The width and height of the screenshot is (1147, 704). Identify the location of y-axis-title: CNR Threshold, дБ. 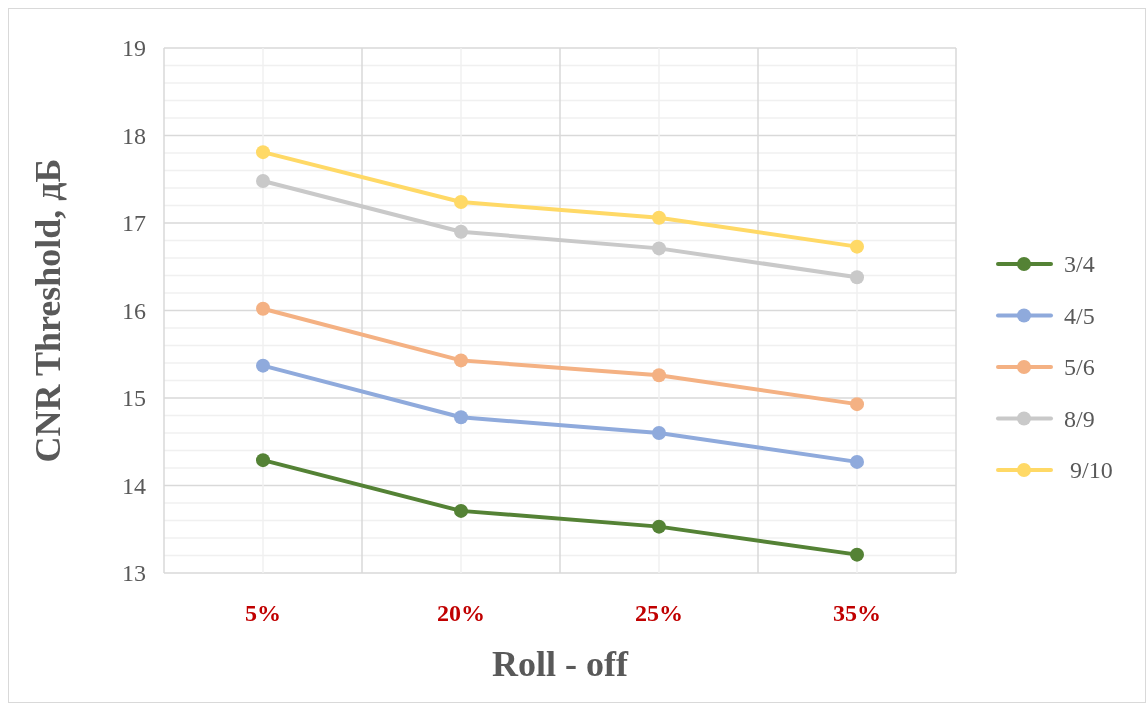
(48, 310).